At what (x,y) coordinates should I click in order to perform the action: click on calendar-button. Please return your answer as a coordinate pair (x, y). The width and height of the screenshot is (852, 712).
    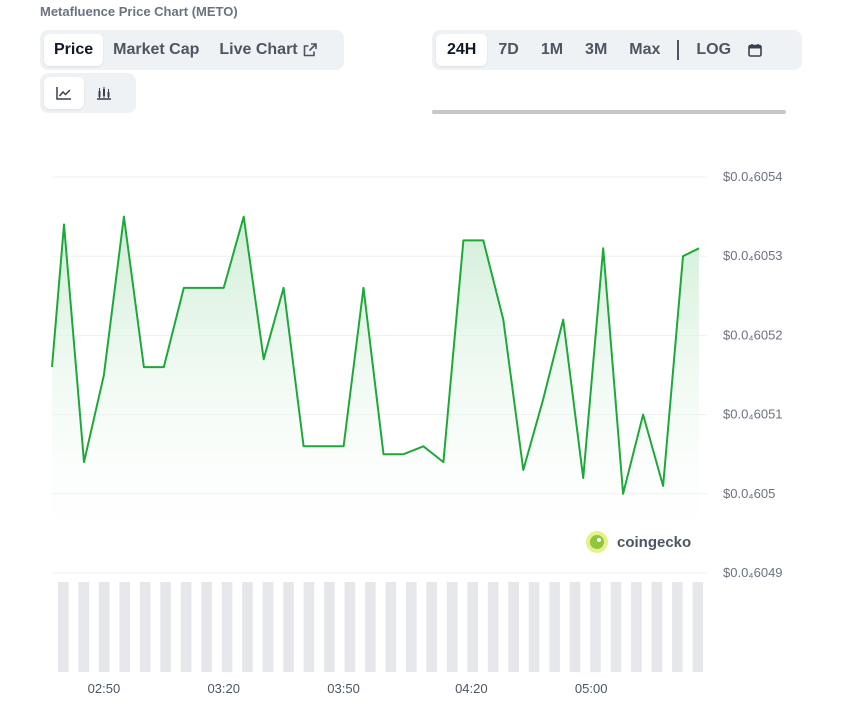
    Looking at the image, I should click on (755, 50).